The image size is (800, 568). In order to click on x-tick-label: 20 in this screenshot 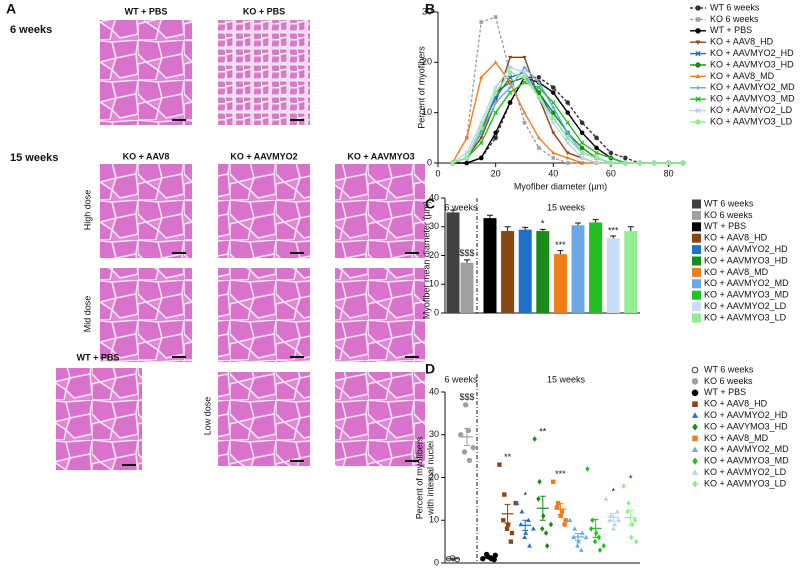, I will do `click(496, 173)`.